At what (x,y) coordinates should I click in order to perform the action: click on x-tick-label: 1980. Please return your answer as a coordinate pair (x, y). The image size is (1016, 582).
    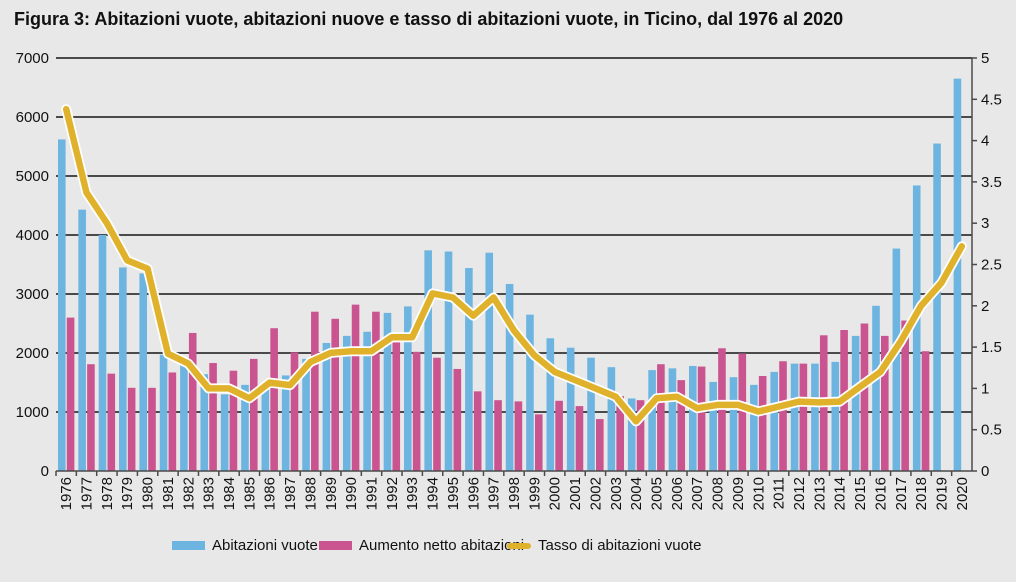
    Looking at the image, I should click on (148, 493).